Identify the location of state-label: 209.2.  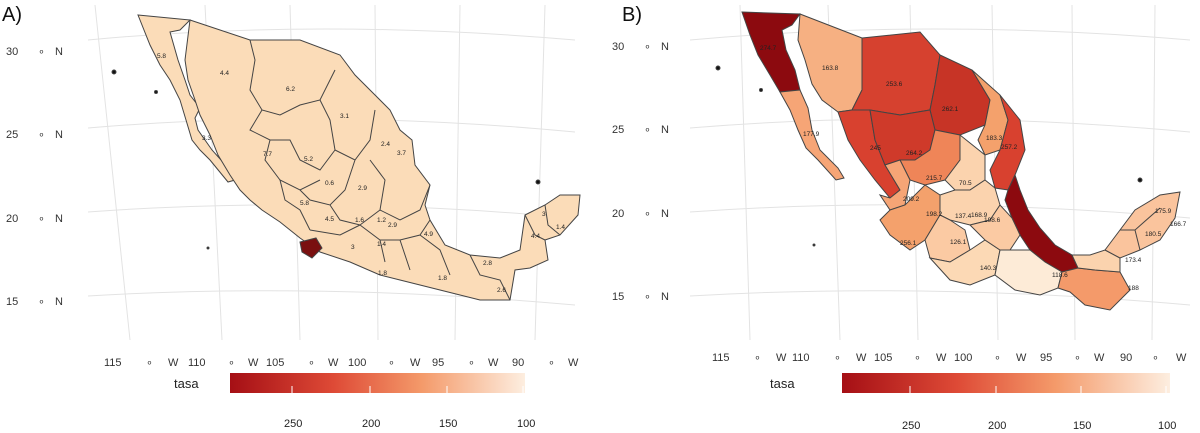
(911, 199).